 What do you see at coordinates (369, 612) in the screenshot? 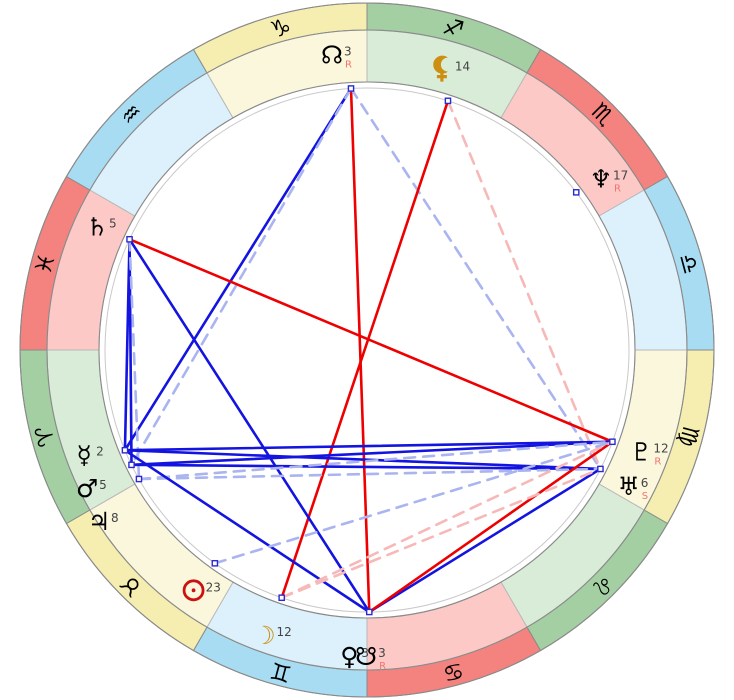
I see `planet-marker-venus` at bounding box center [369, 612].